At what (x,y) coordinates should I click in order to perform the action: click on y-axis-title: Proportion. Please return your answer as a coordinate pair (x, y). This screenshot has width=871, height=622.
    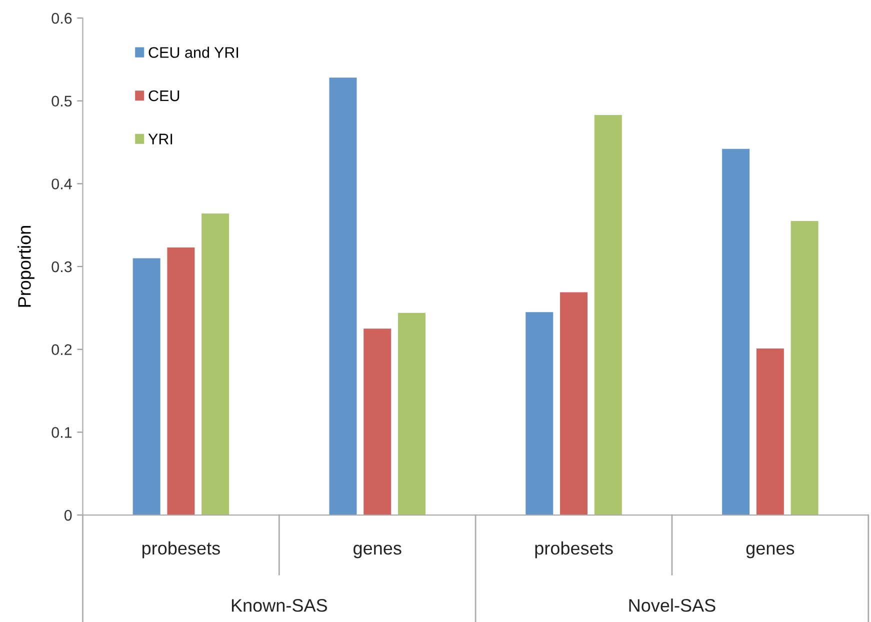
    Looking at the image, I should click on (26, 266).